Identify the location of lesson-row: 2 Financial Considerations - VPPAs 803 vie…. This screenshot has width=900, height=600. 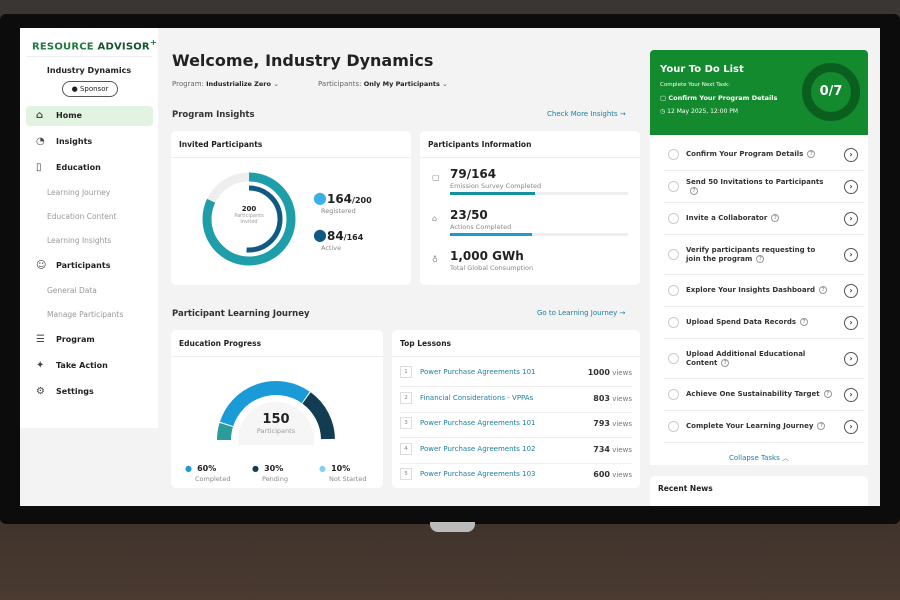
(516, 400).